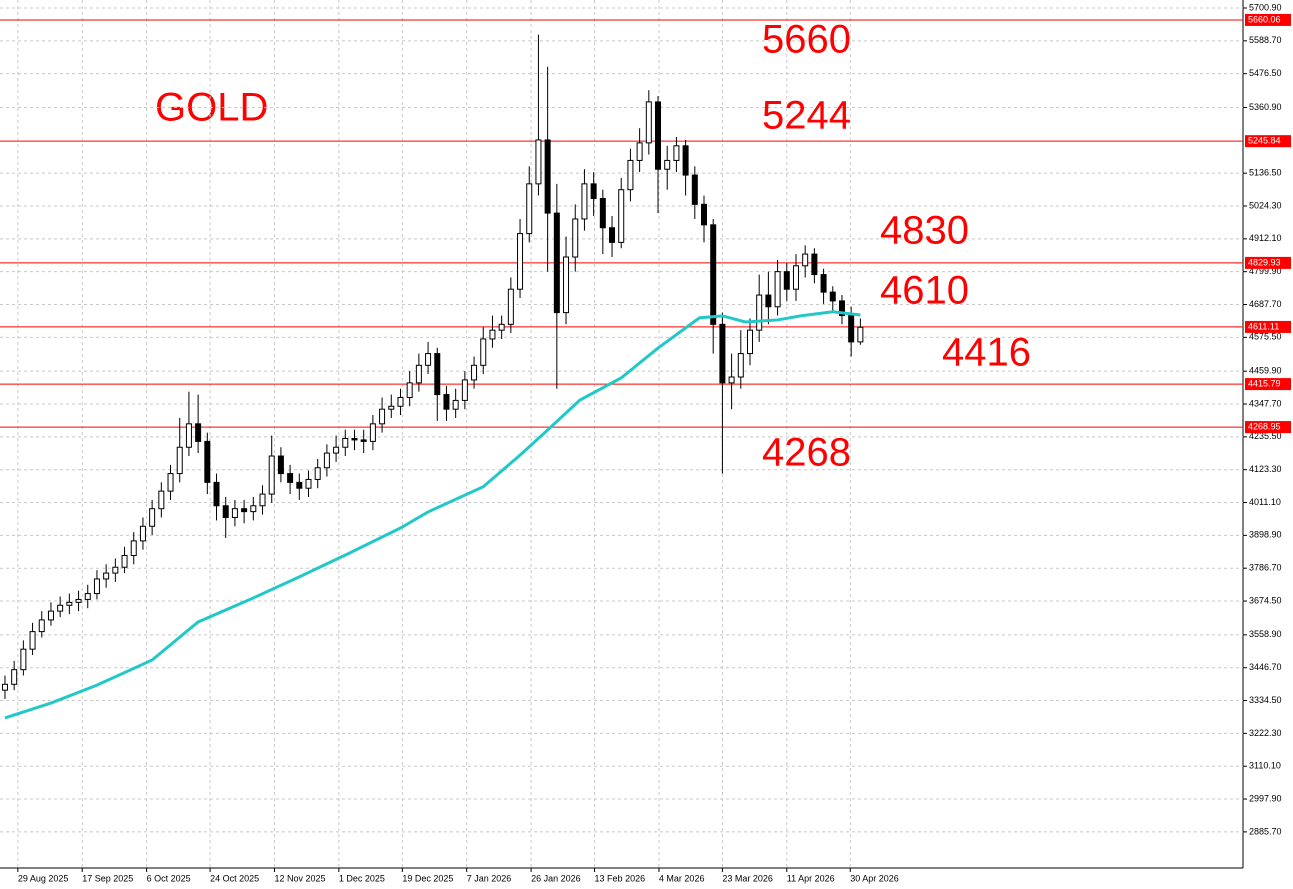 This screenshot has height=889, width=1293. I want to click on y-tick-label: 4123.30, so click(1265, 469).